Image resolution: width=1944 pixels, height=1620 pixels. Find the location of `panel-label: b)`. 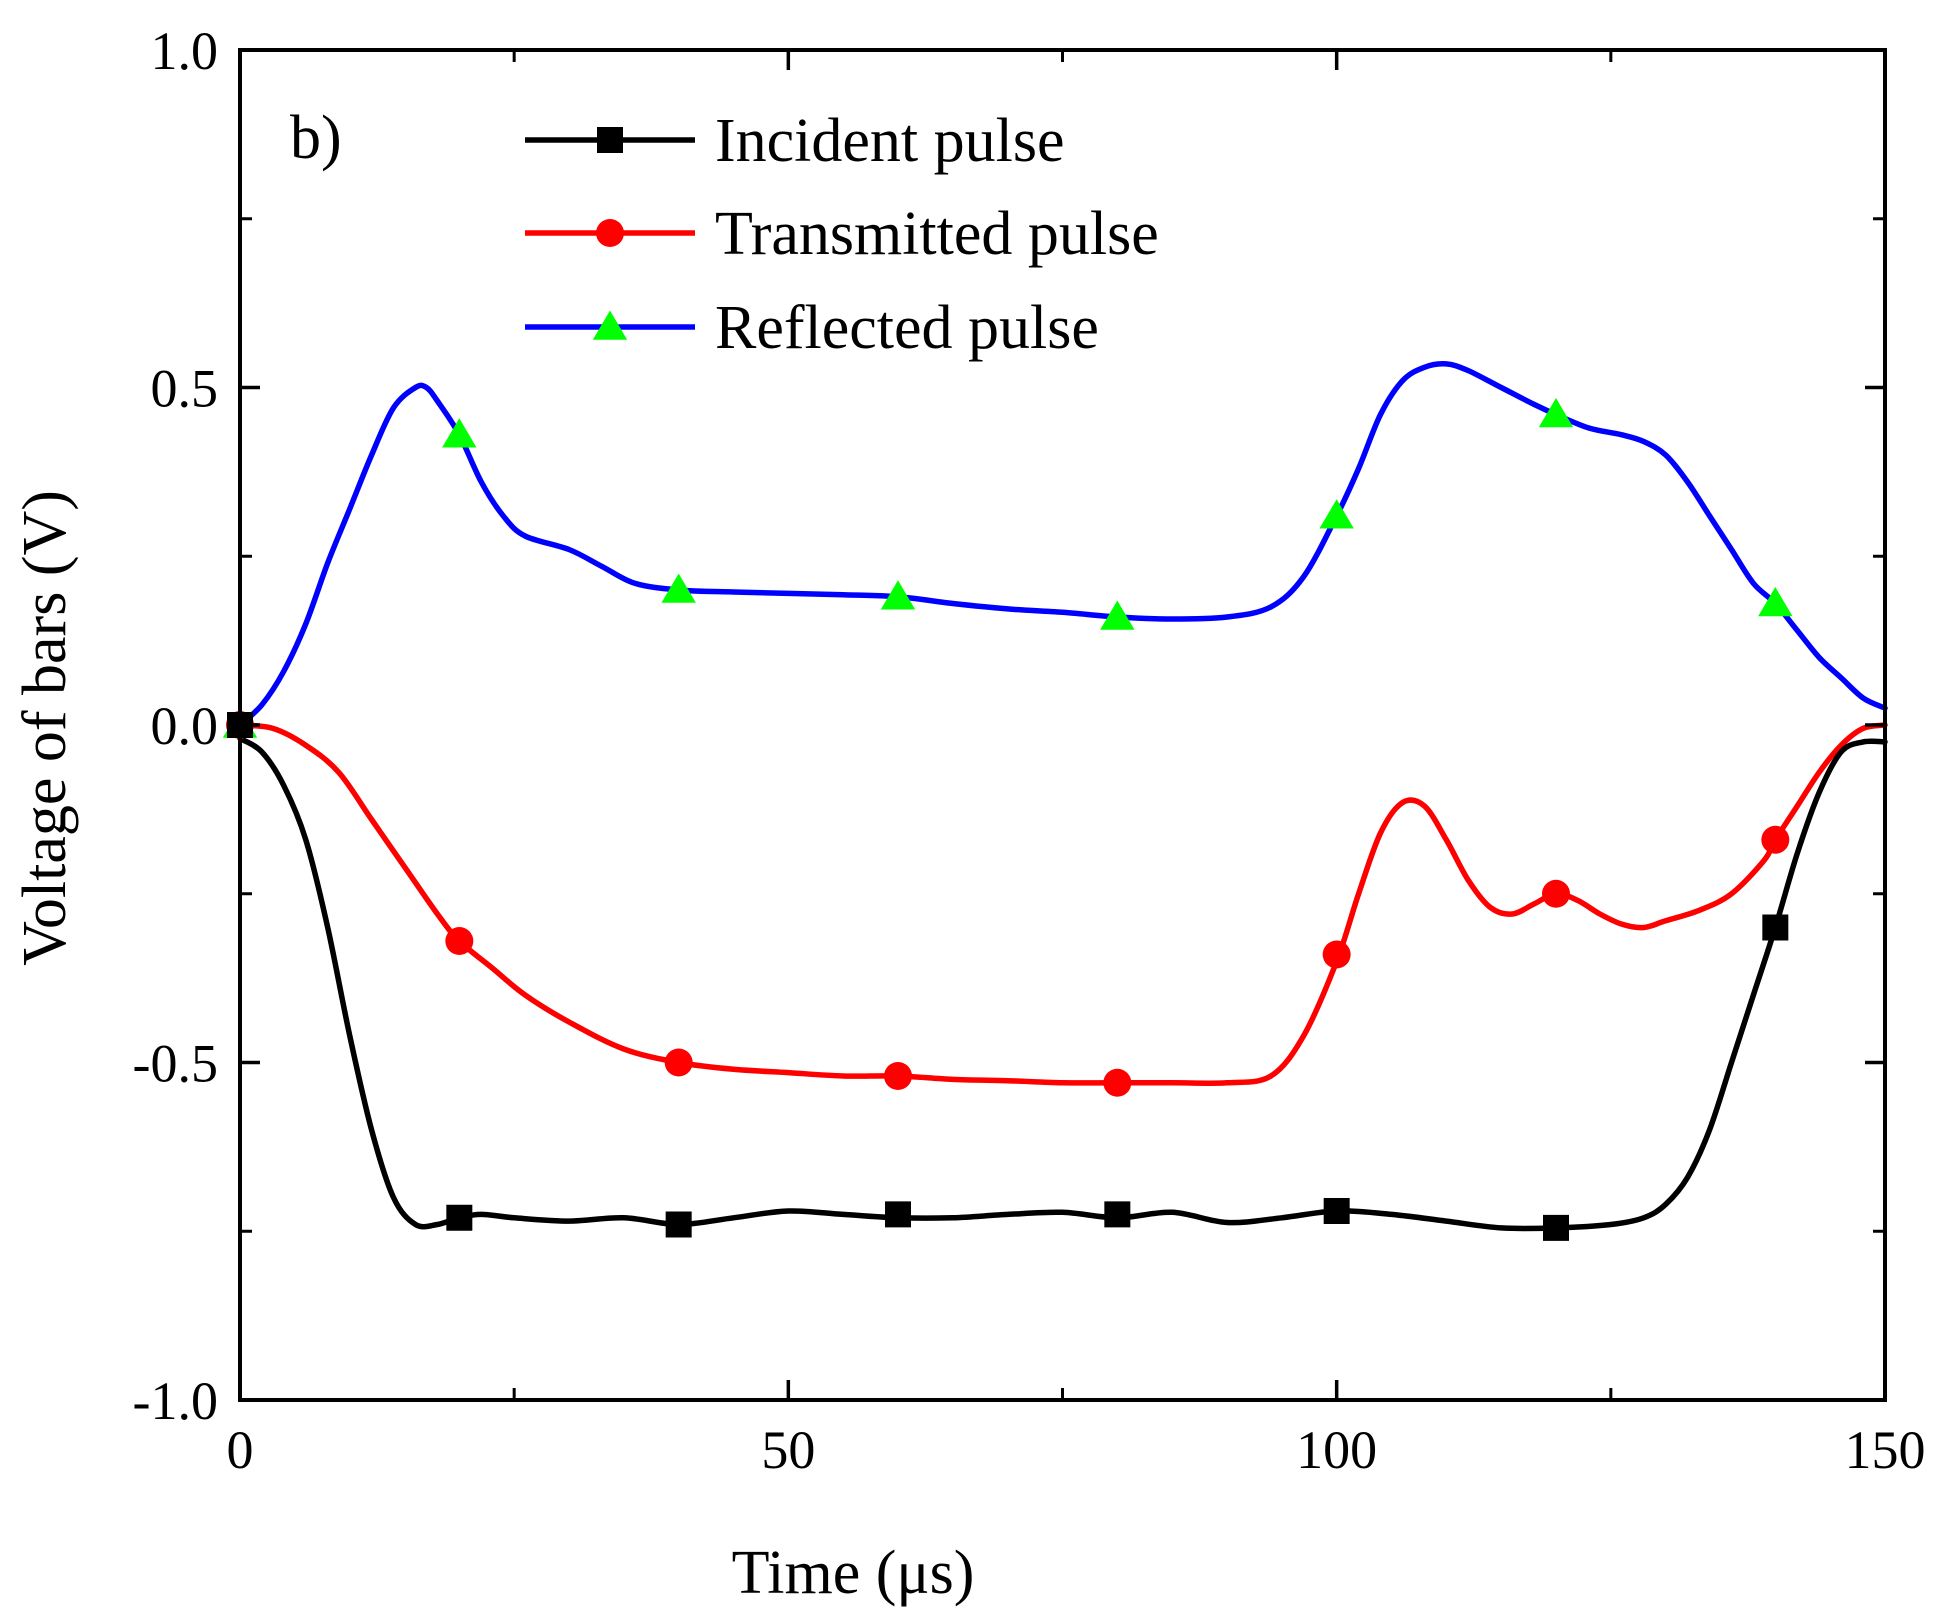

panel-label: b) is located at coordinates (316, 138).